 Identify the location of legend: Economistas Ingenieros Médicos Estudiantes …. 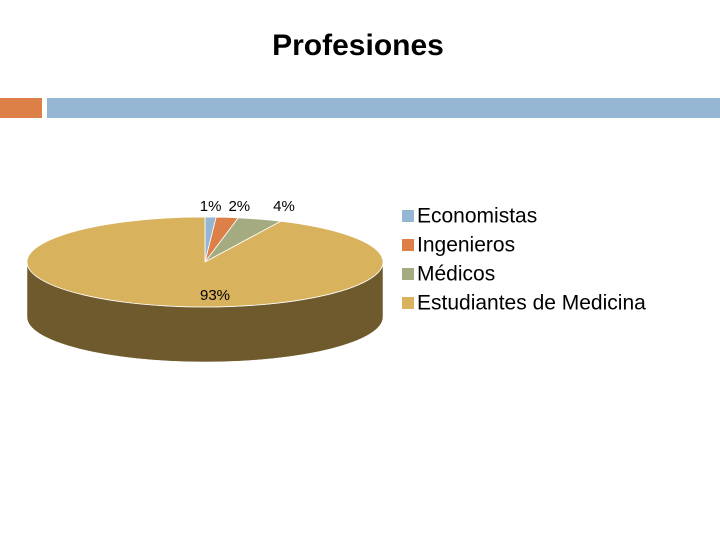
(524, 260).